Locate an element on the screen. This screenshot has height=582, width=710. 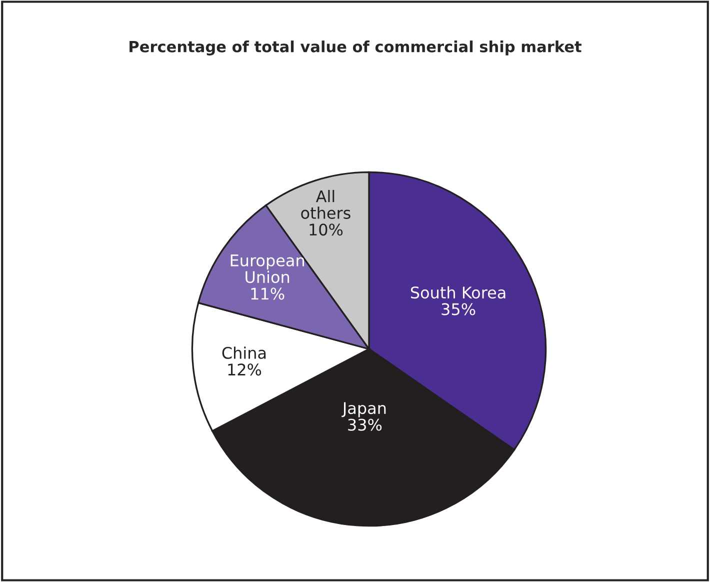
data-label: 10% is located at coordinates (326, 230).